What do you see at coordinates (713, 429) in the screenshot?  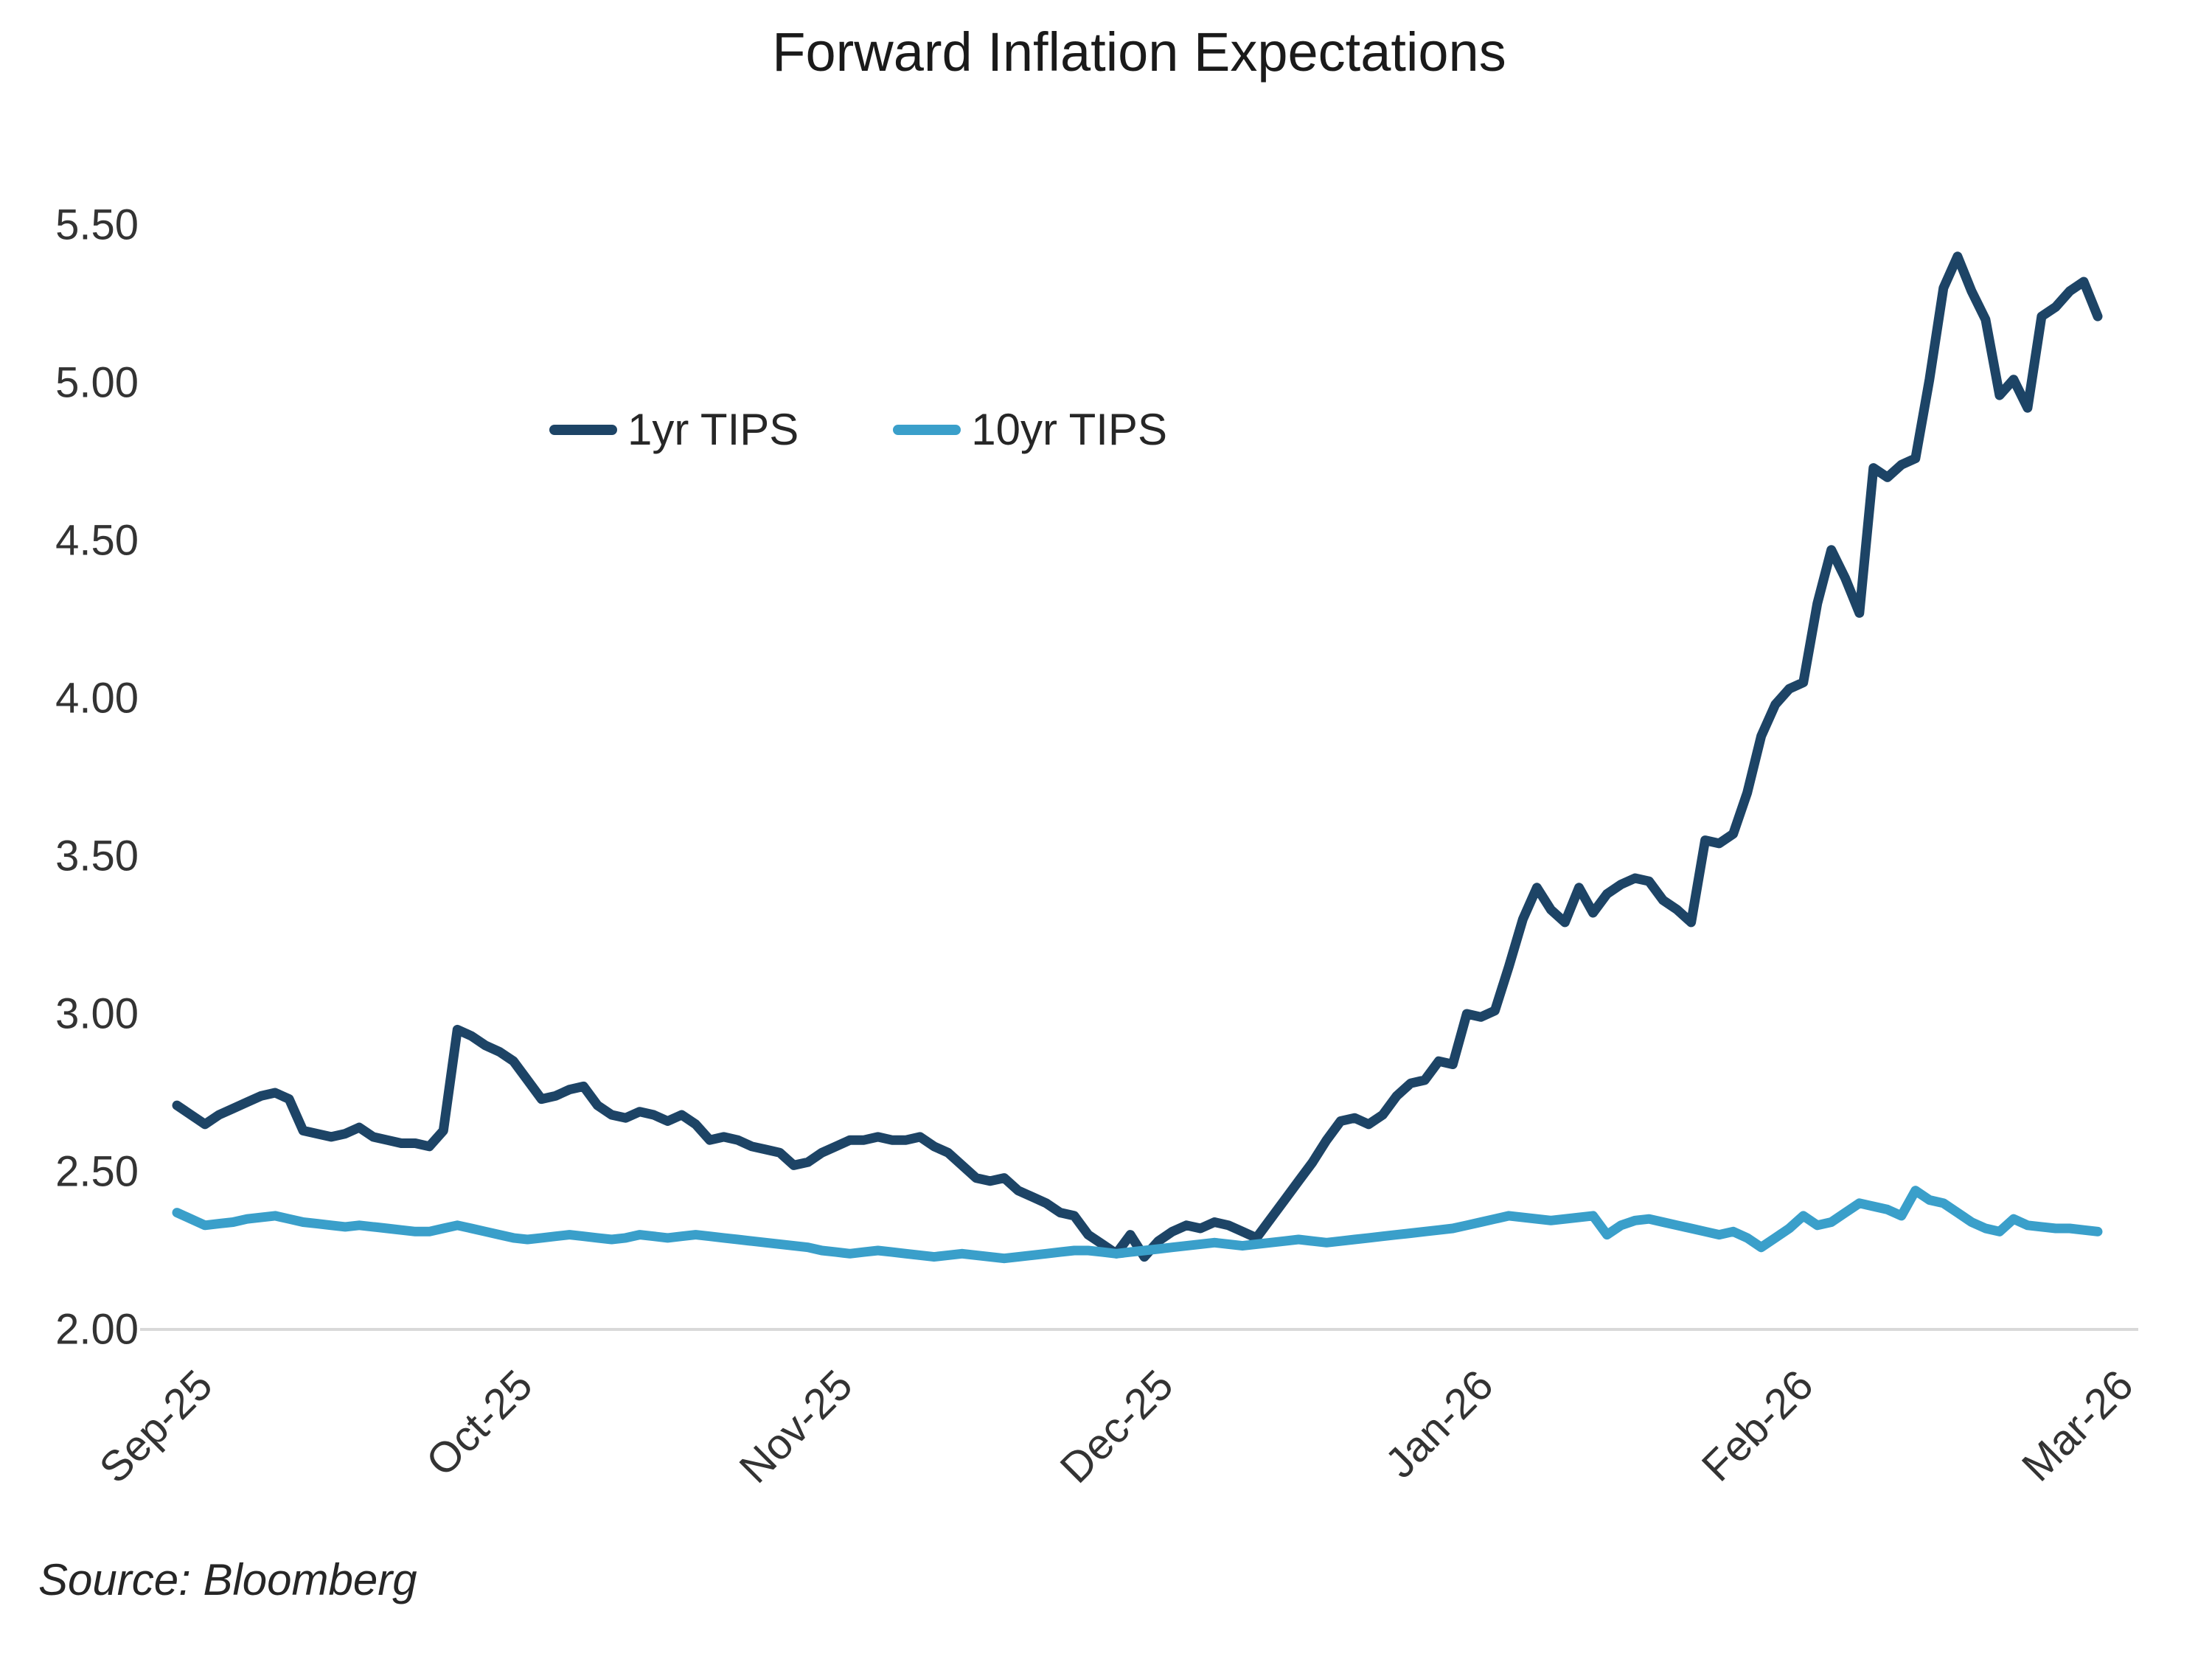 I see `legend-label-1yr-tips: 1yr TIPS` at bounding box center [713, 429].